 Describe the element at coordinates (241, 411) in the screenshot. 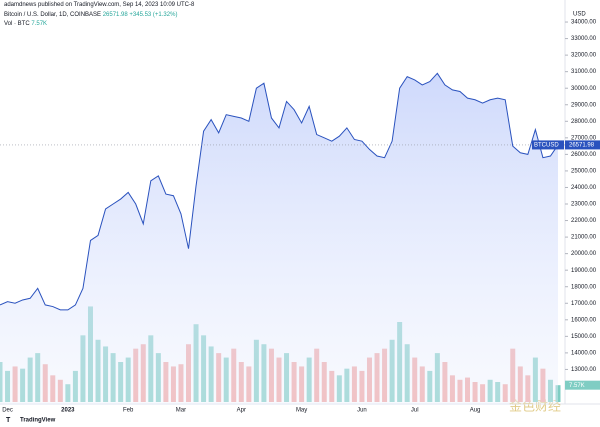

I see `x-tick-label: Apr` at that location.